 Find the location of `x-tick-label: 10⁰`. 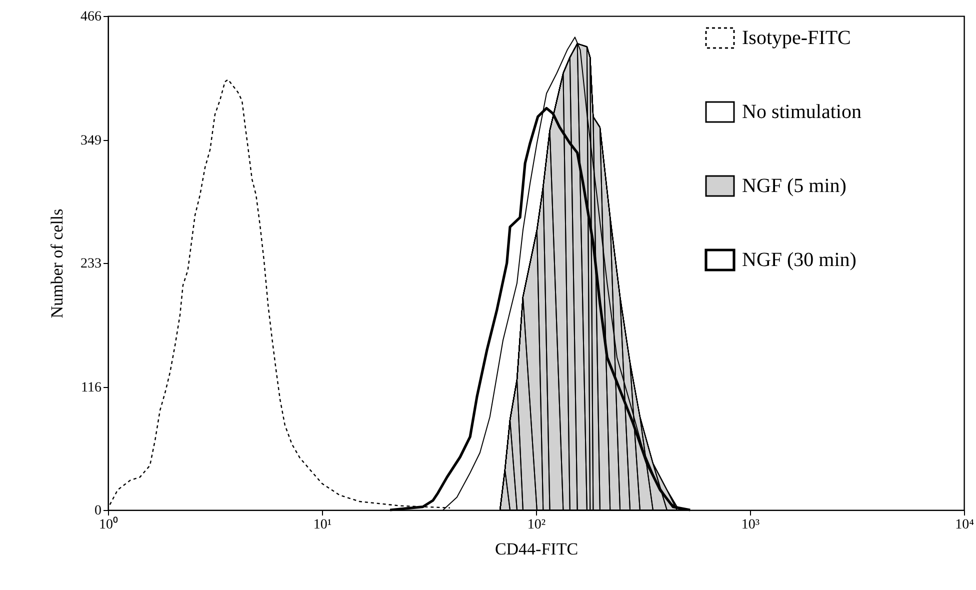

x-tick-label: 10⁰ is located at coordinates (108, 524).